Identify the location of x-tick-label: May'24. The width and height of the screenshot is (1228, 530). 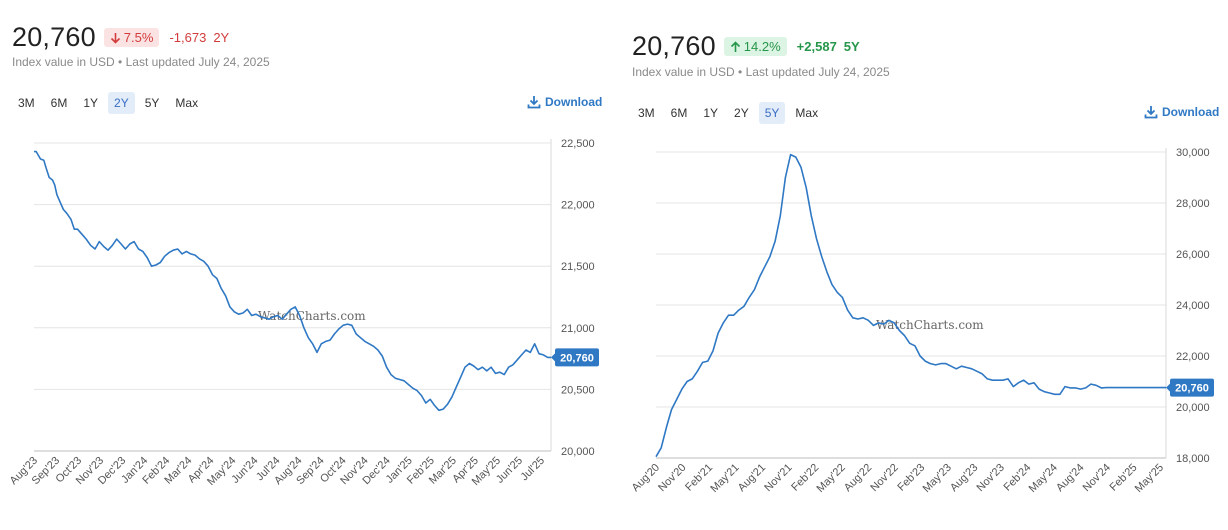
(1043, 478).